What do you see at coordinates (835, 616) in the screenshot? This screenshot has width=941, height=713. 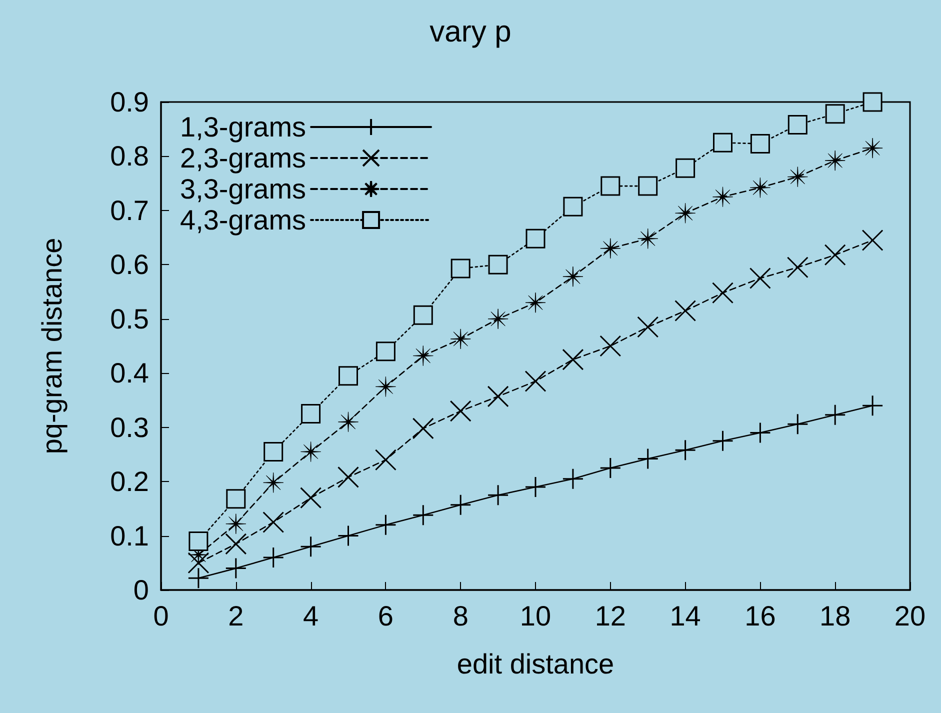 I see `x-tick-label: 18` at bounding box center [835, 616].